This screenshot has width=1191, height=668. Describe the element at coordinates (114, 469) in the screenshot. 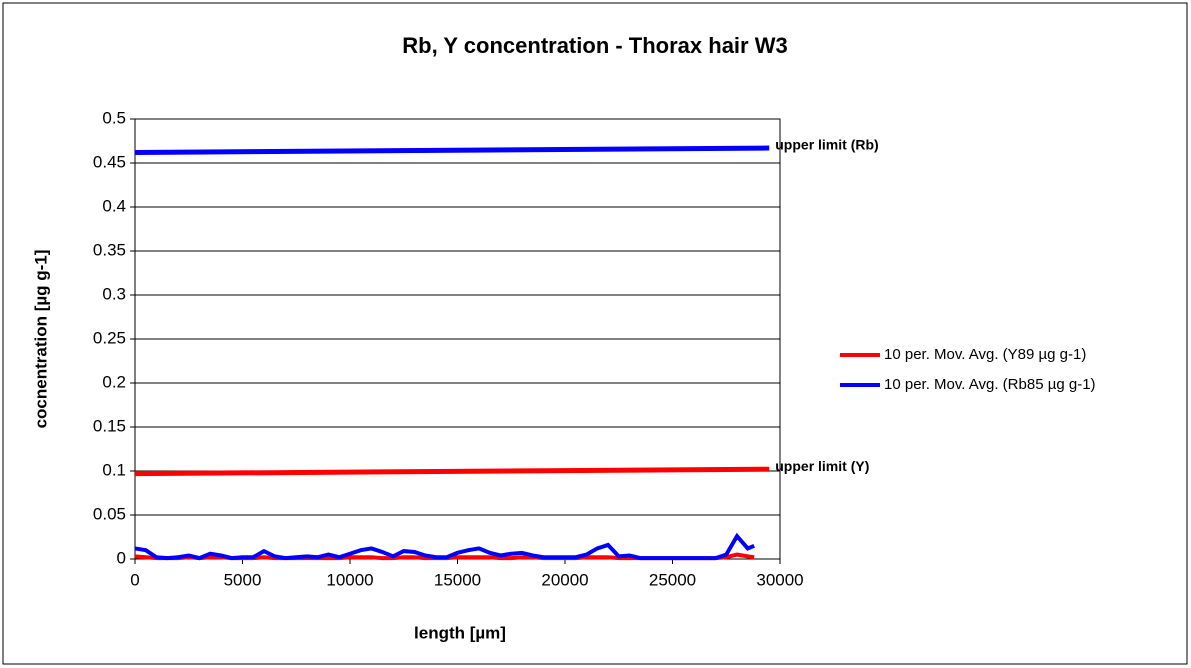

I see `y-tick-label: 0.1` at that location.